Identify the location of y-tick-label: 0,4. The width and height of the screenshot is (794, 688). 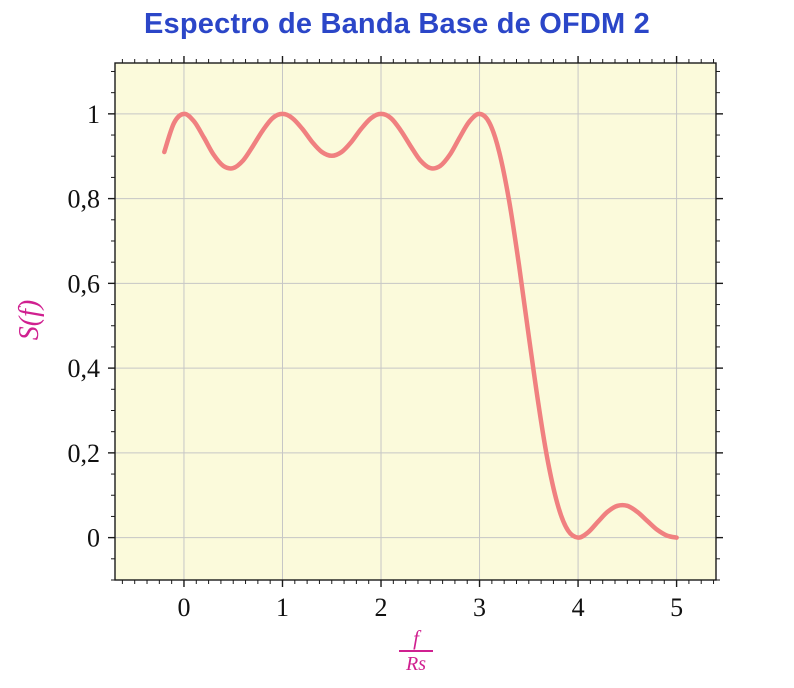
(84, 368).